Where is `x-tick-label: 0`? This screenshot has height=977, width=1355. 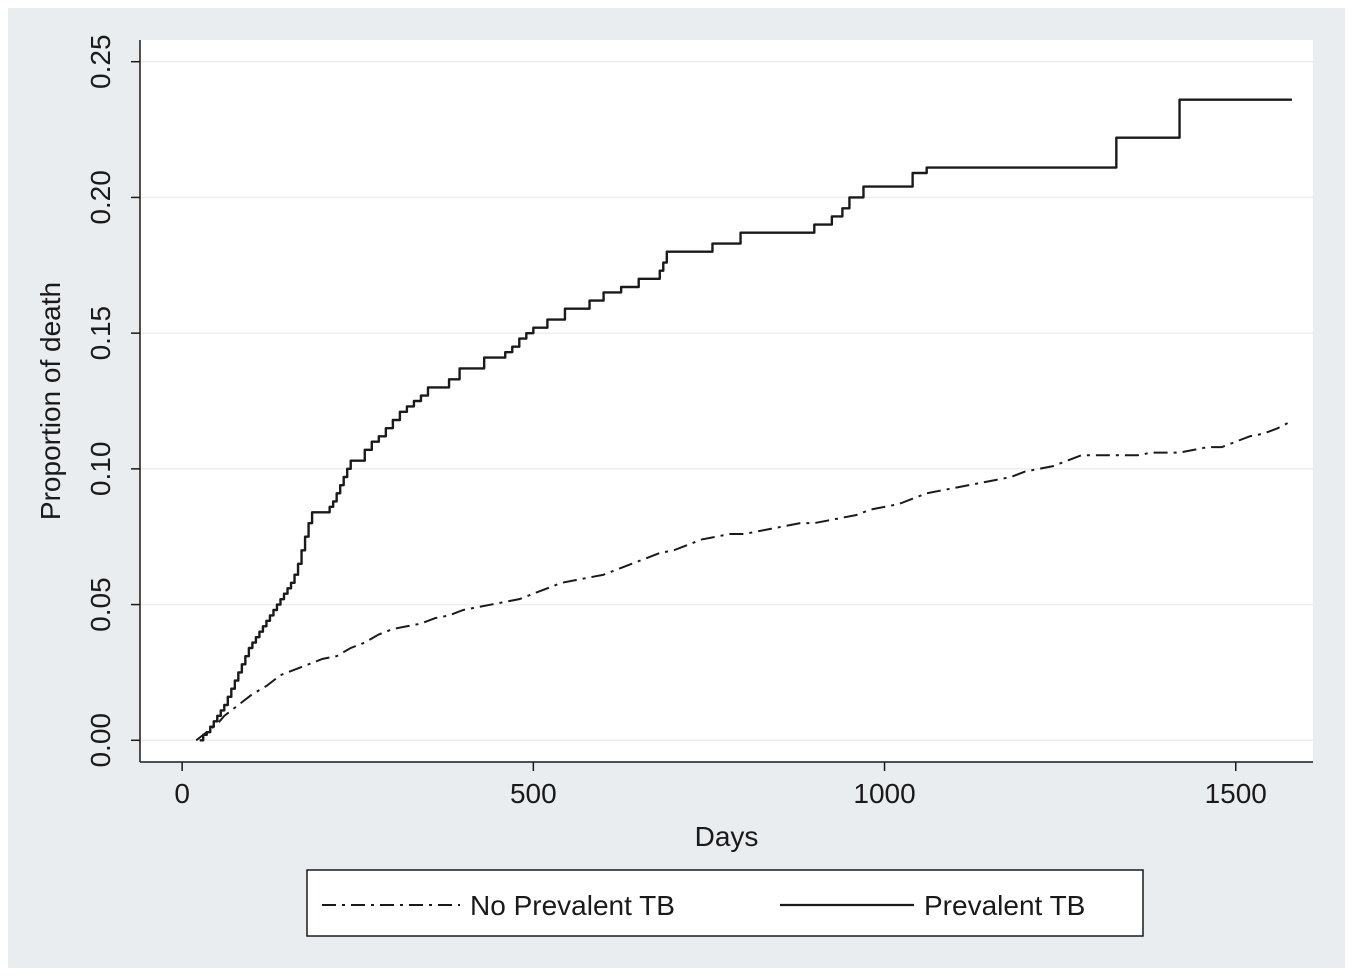 x-tick-label: 0 is located at coordinates (182, 793).